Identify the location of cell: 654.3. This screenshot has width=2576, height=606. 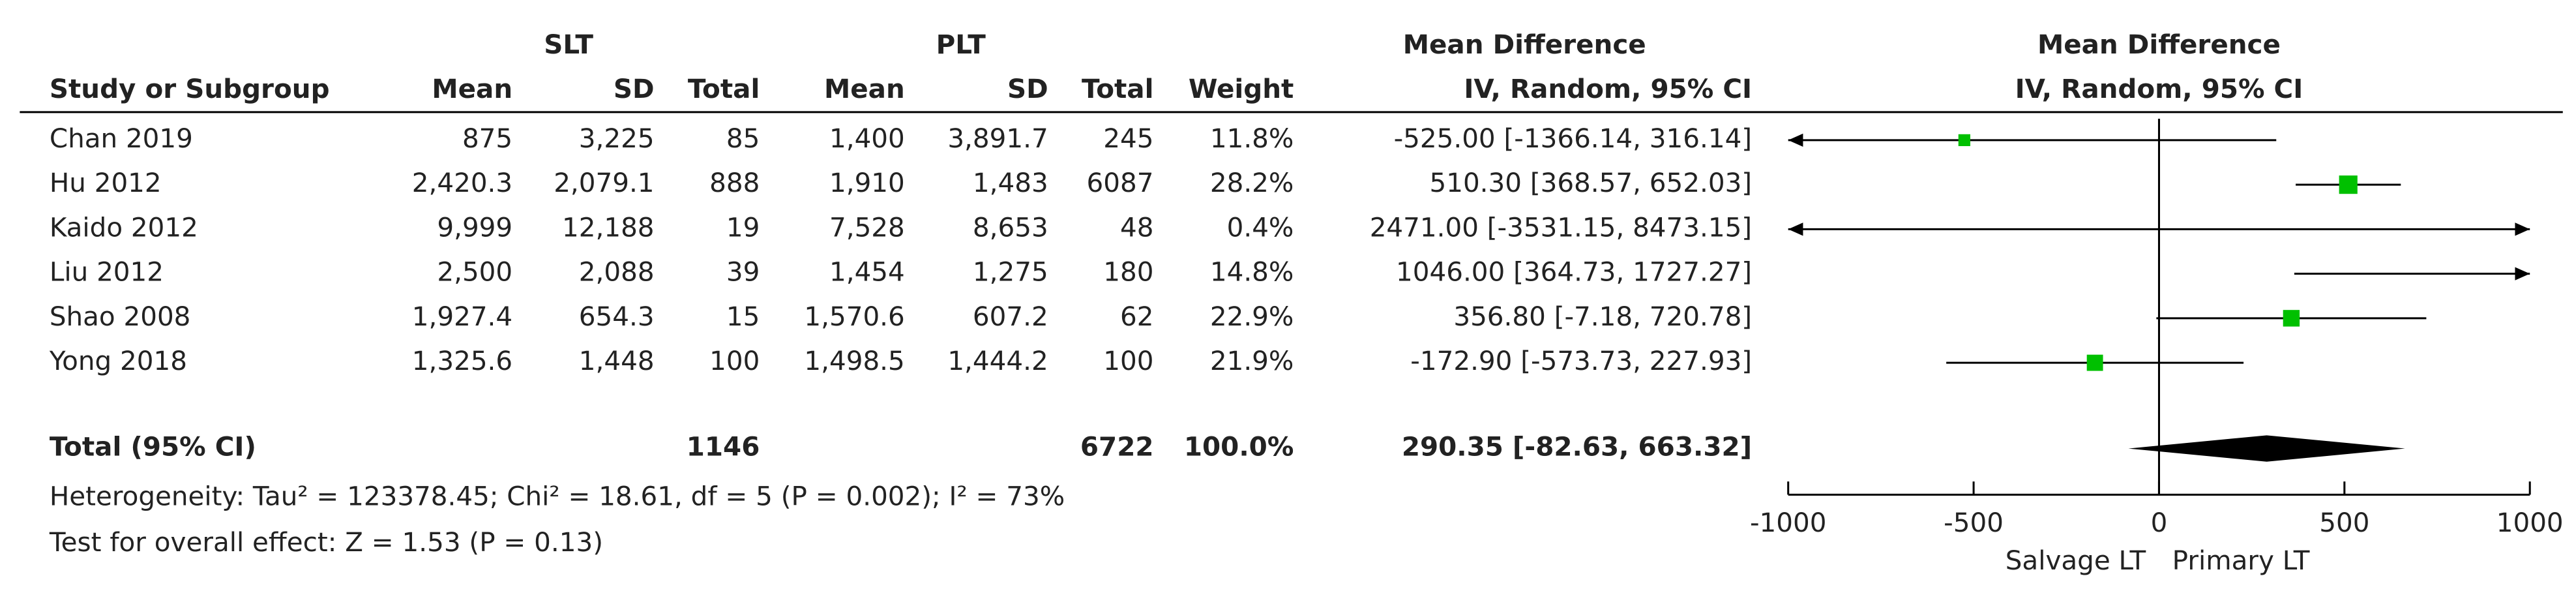
(617, 316).